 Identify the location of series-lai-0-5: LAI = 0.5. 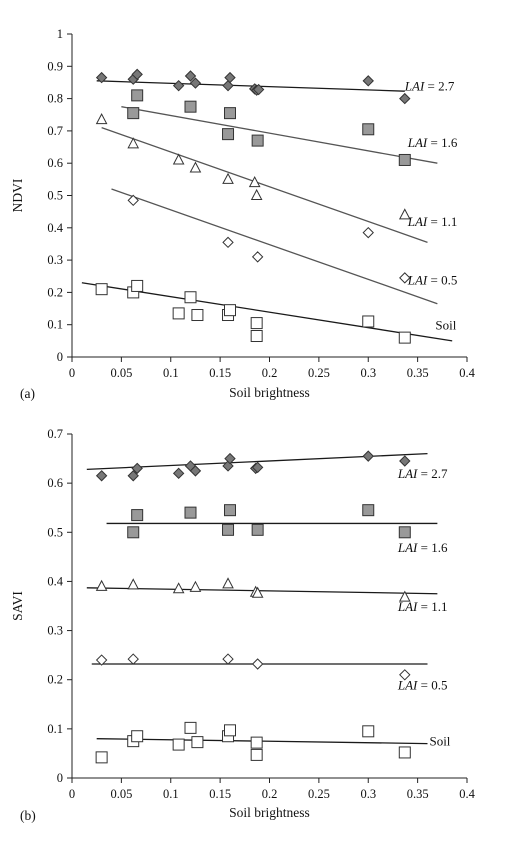
(269, 673).